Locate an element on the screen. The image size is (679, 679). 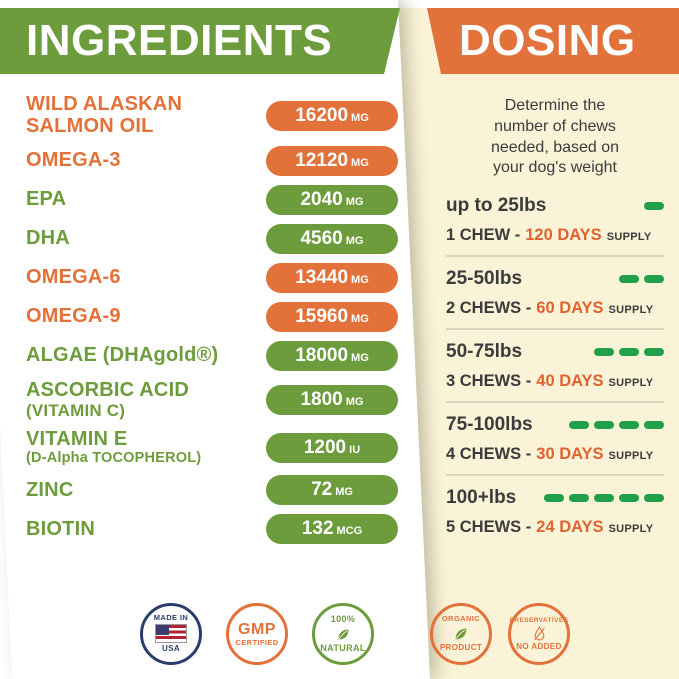
ingredient-row: VITAMIN E (D-Alpha TOCOPHEROL) 1200 IU is located at coordinates (212, 447).